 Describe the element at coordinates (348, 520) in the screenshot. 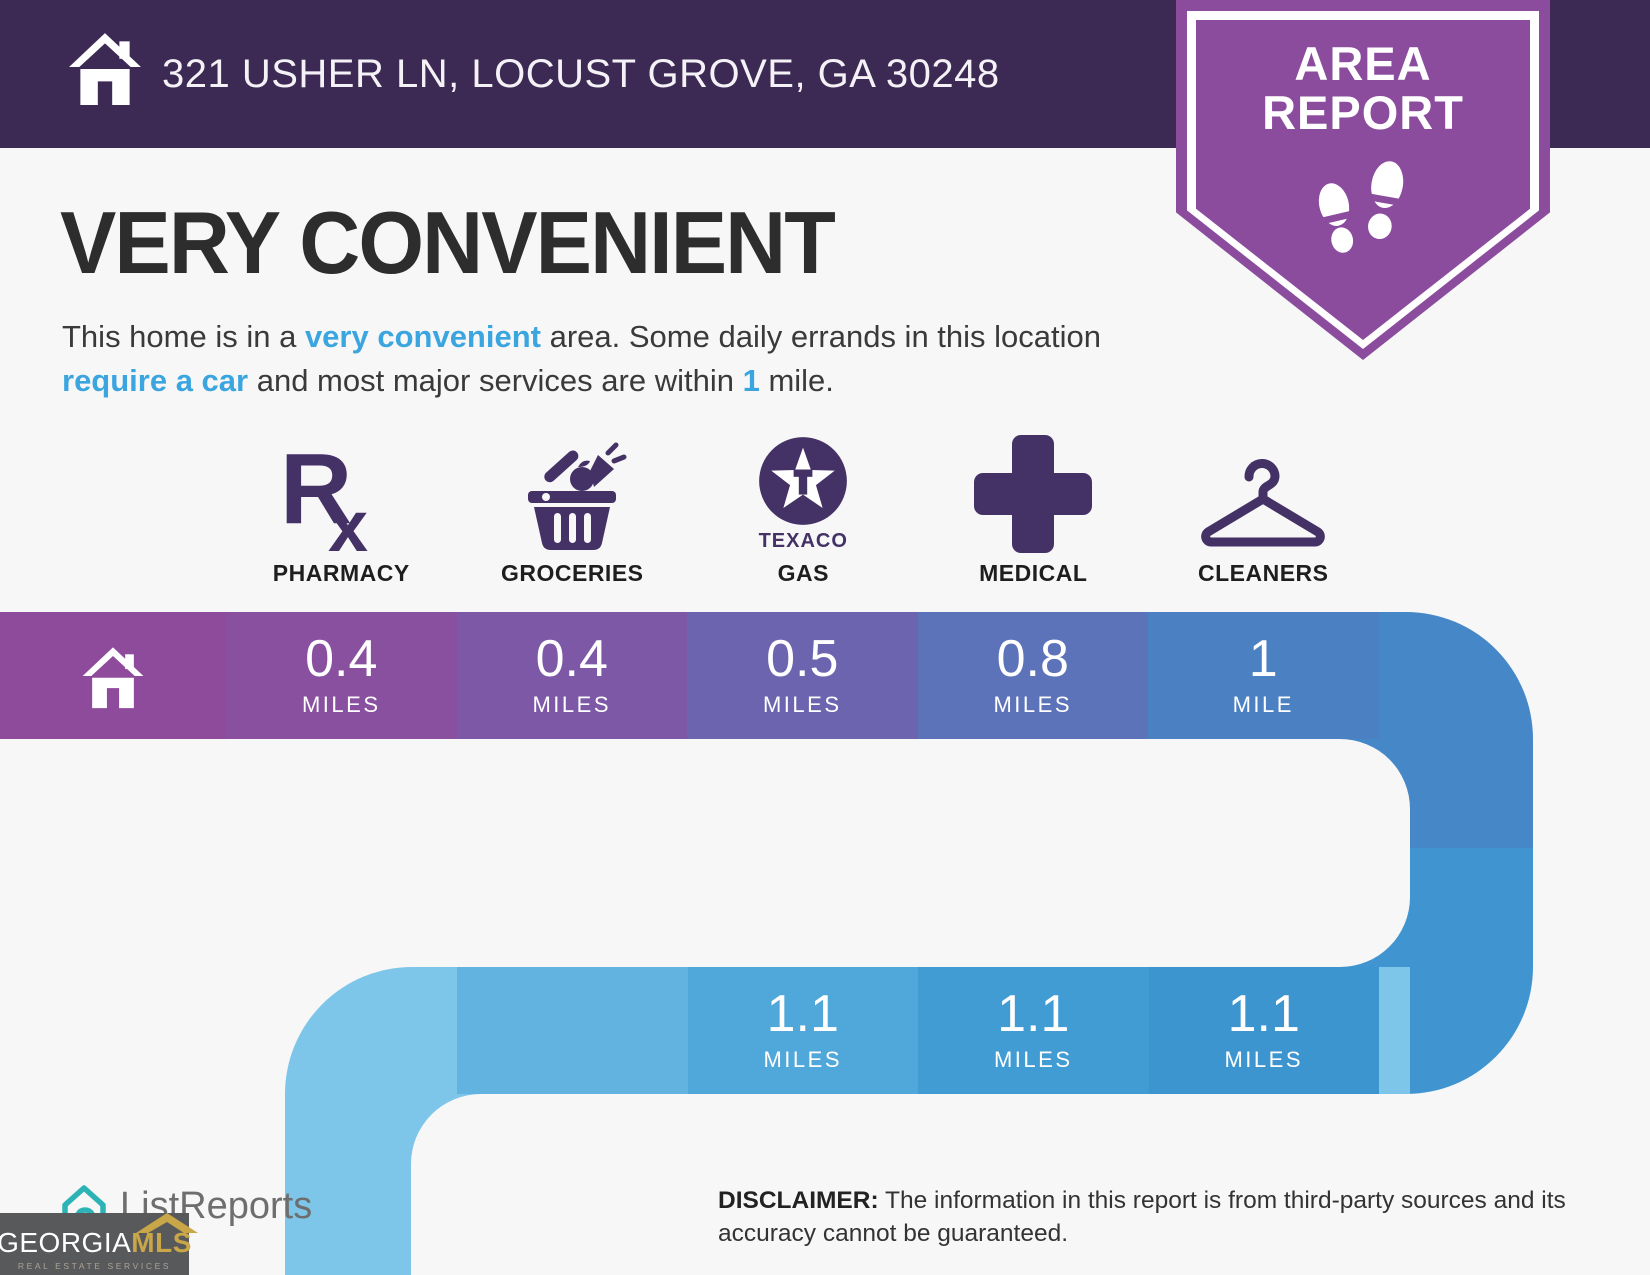

I see `rx-letter-x: x` at that location.